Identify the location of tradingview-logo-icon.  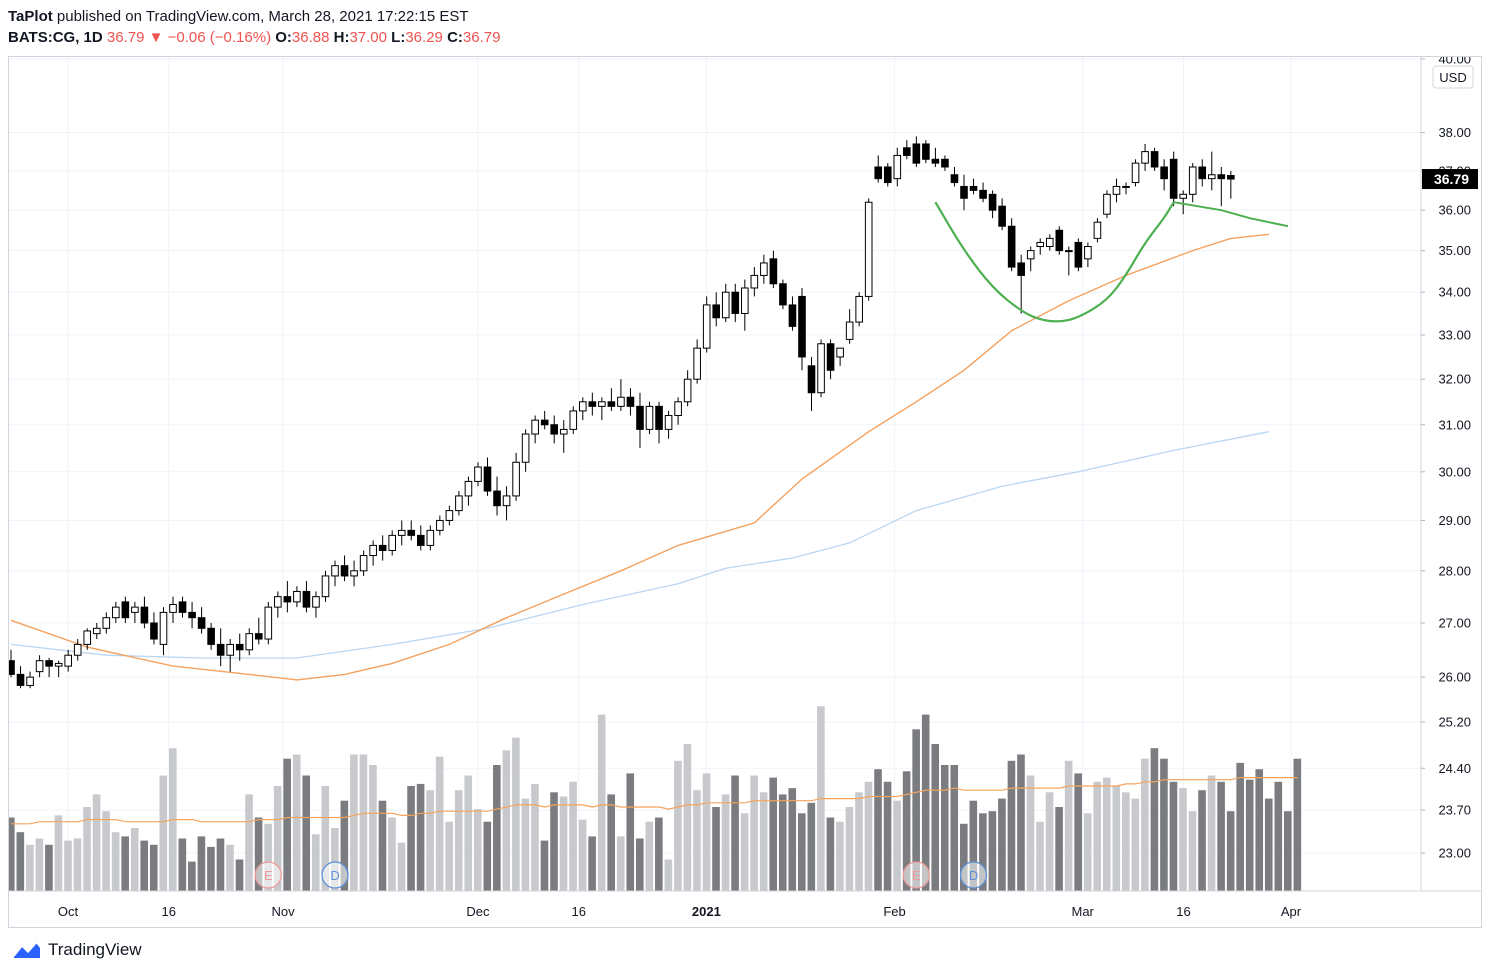
(27, 950).